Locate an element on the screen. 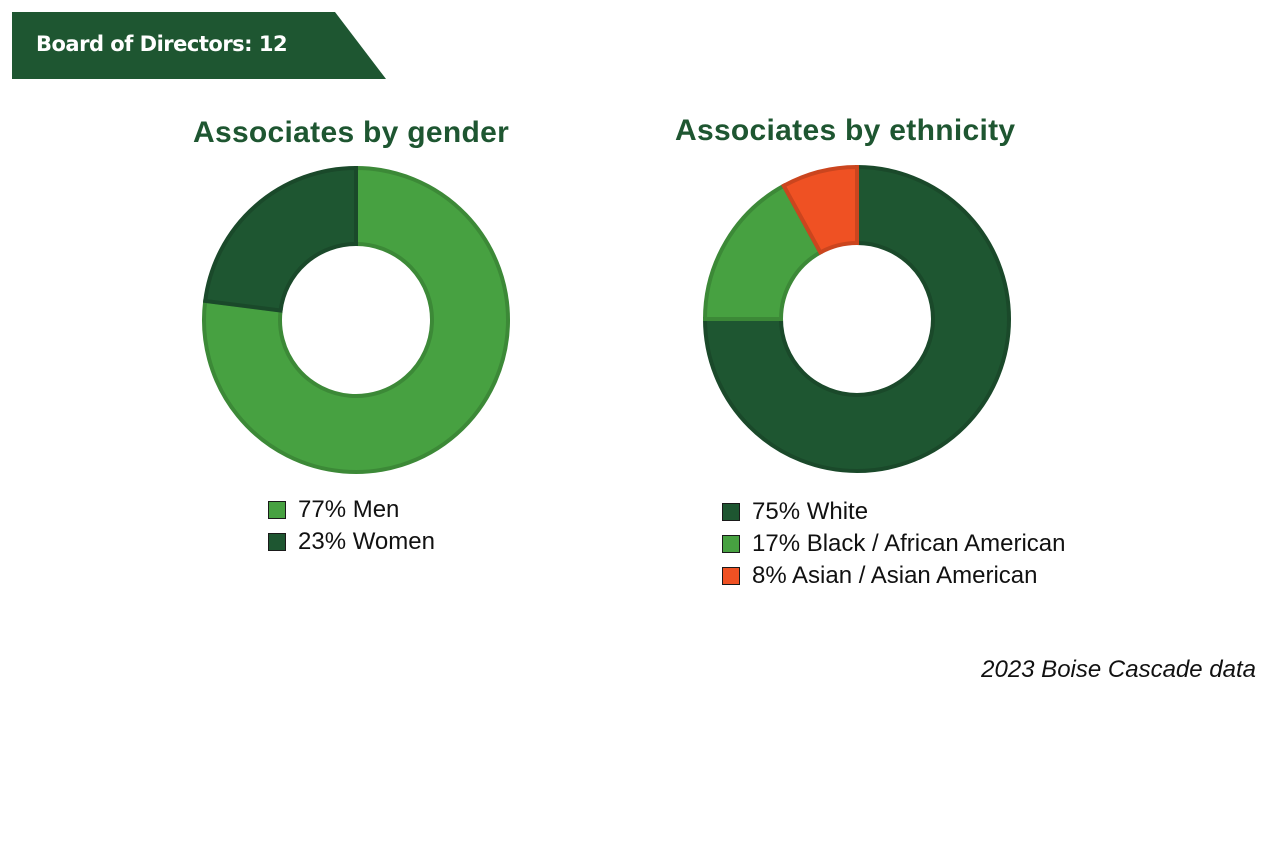 The height and width of the screenshot is (864, 1280). banner-shape is located at coordinates (199, 45).